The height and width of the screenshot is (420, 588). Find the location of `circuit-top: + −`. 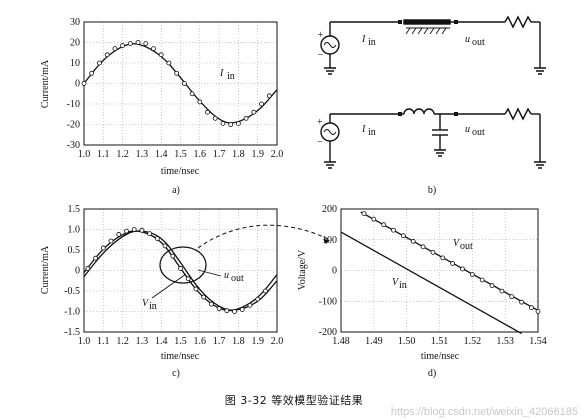

circuit-top: + − is located at coordinates (431, 45).